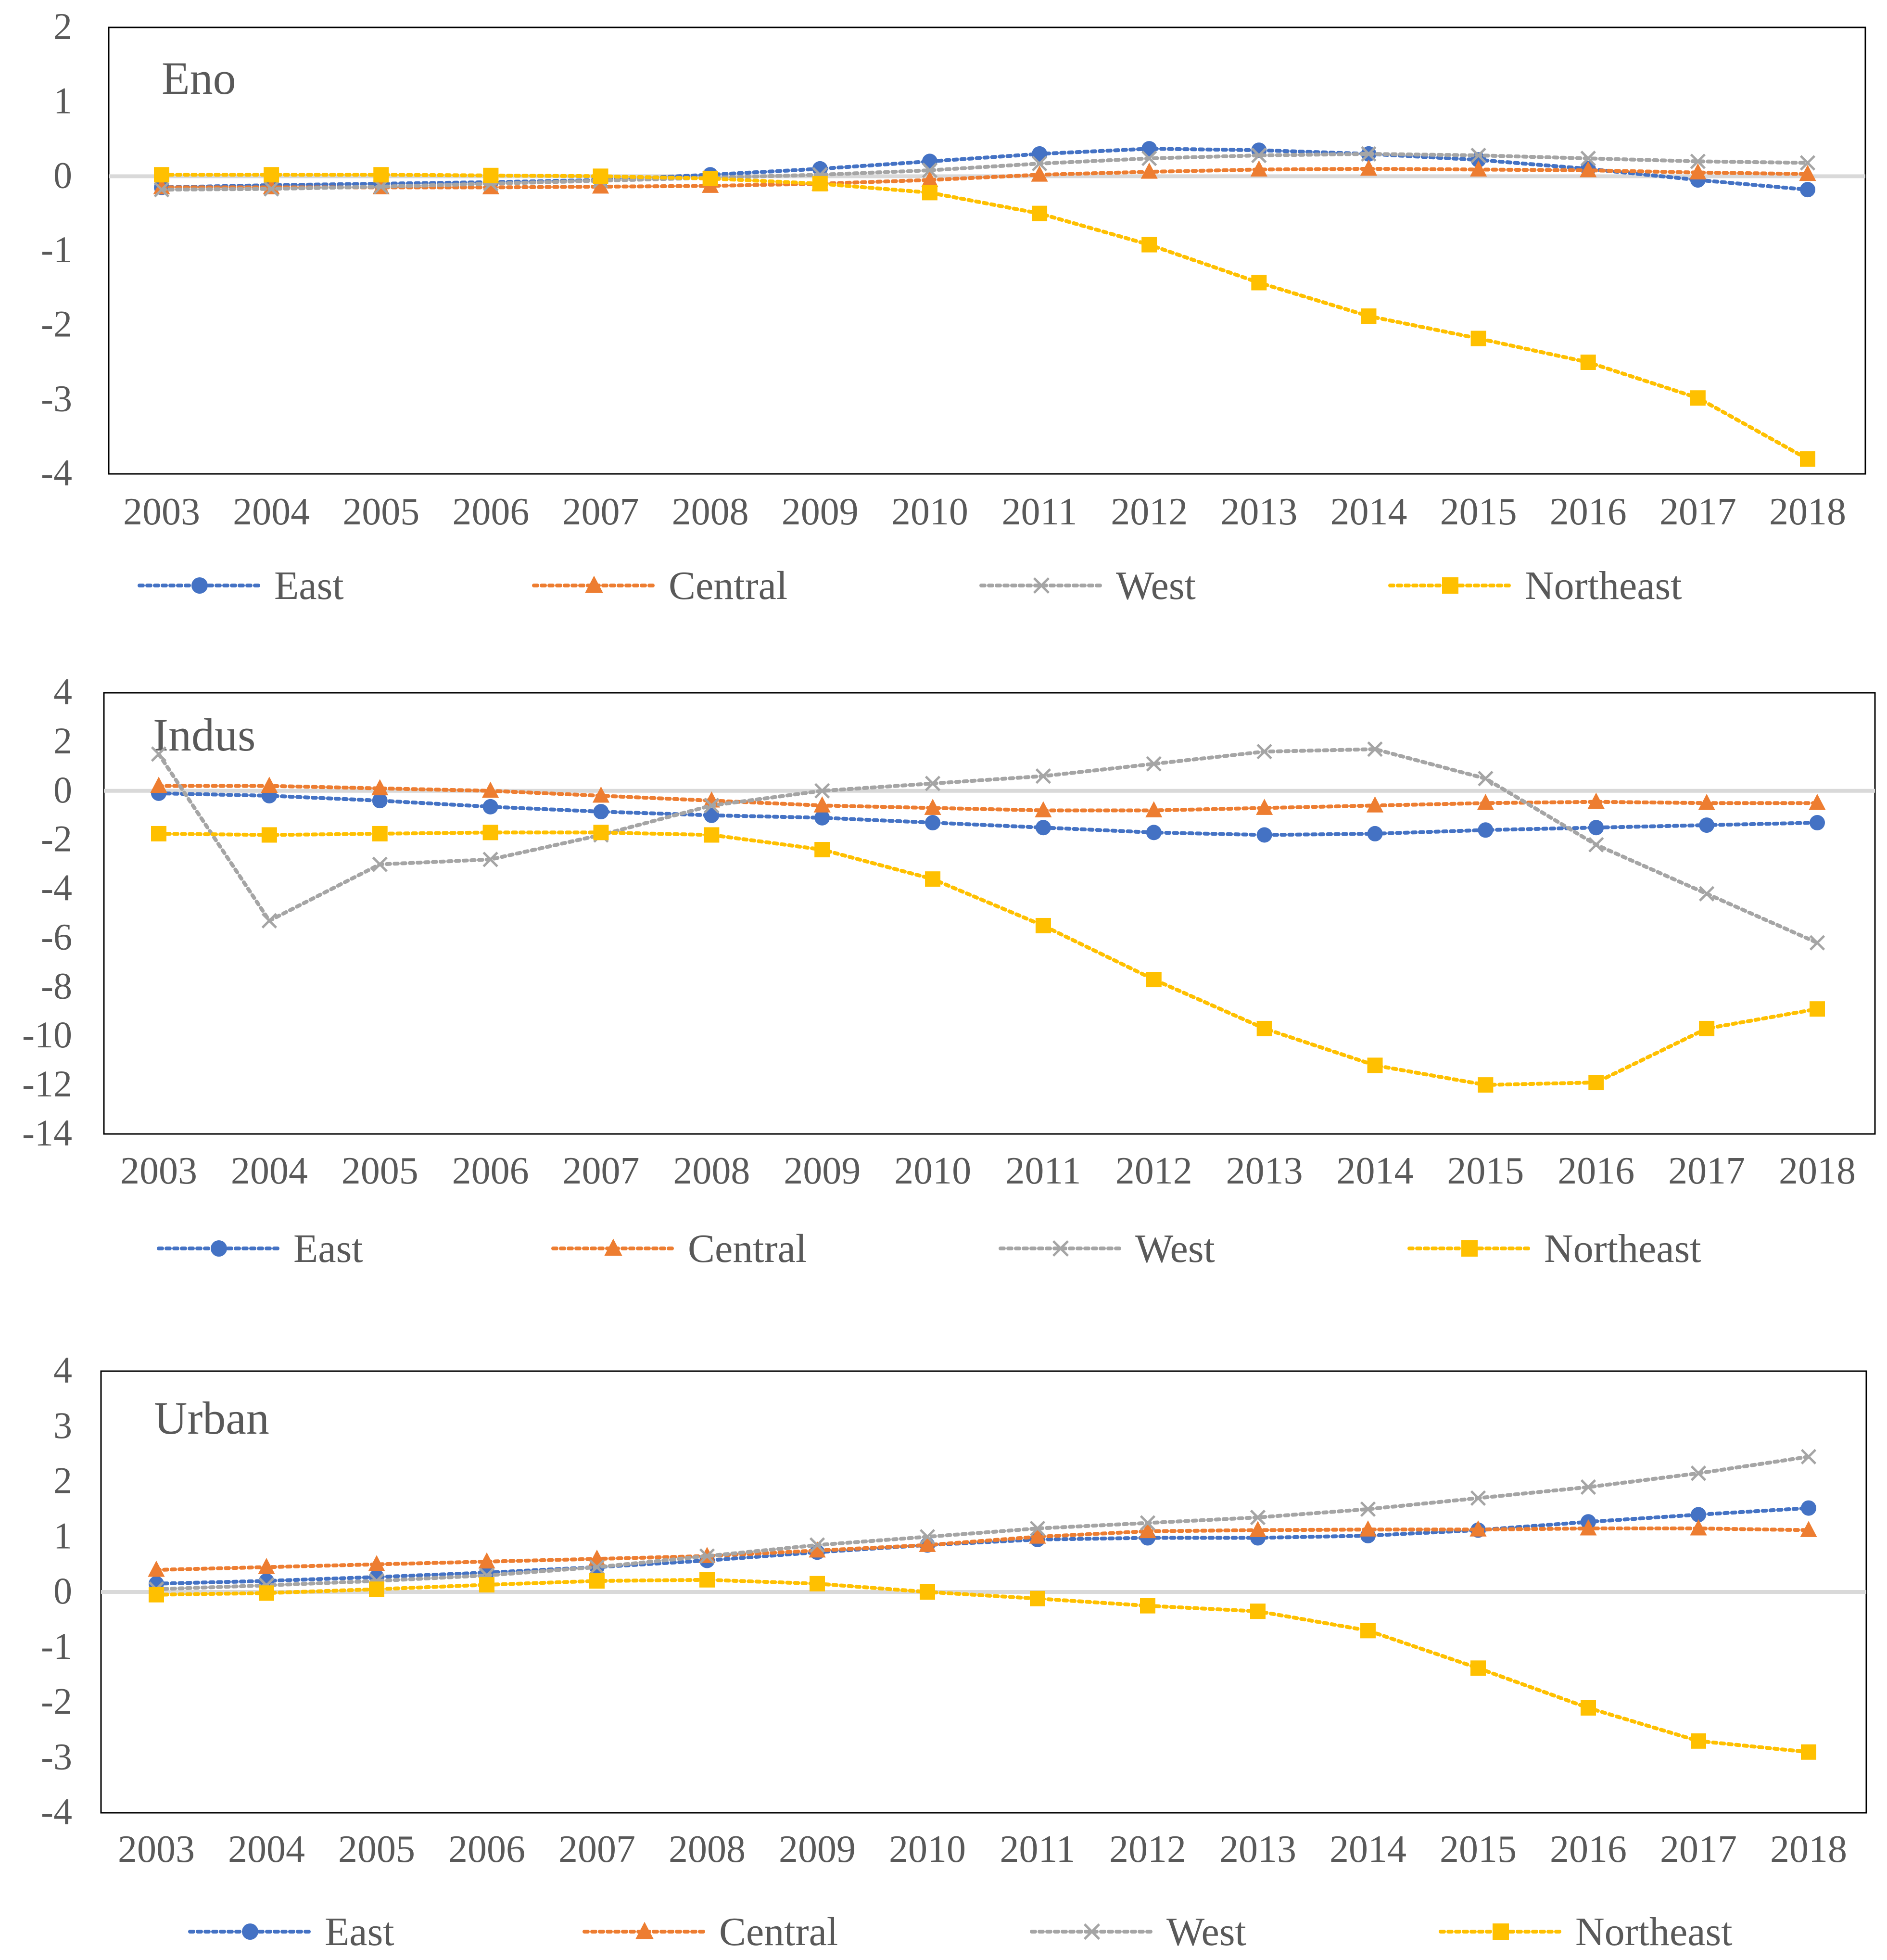  I want to click on x-tick-label: 2003, so click(158, 1171).